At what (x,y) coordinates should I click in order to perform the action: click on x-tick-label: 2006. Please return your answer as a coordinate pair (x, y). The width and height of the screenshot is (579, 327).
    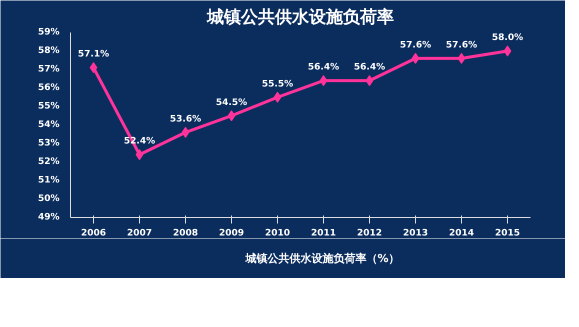
    Looking at the image, I should click on (93, 233).